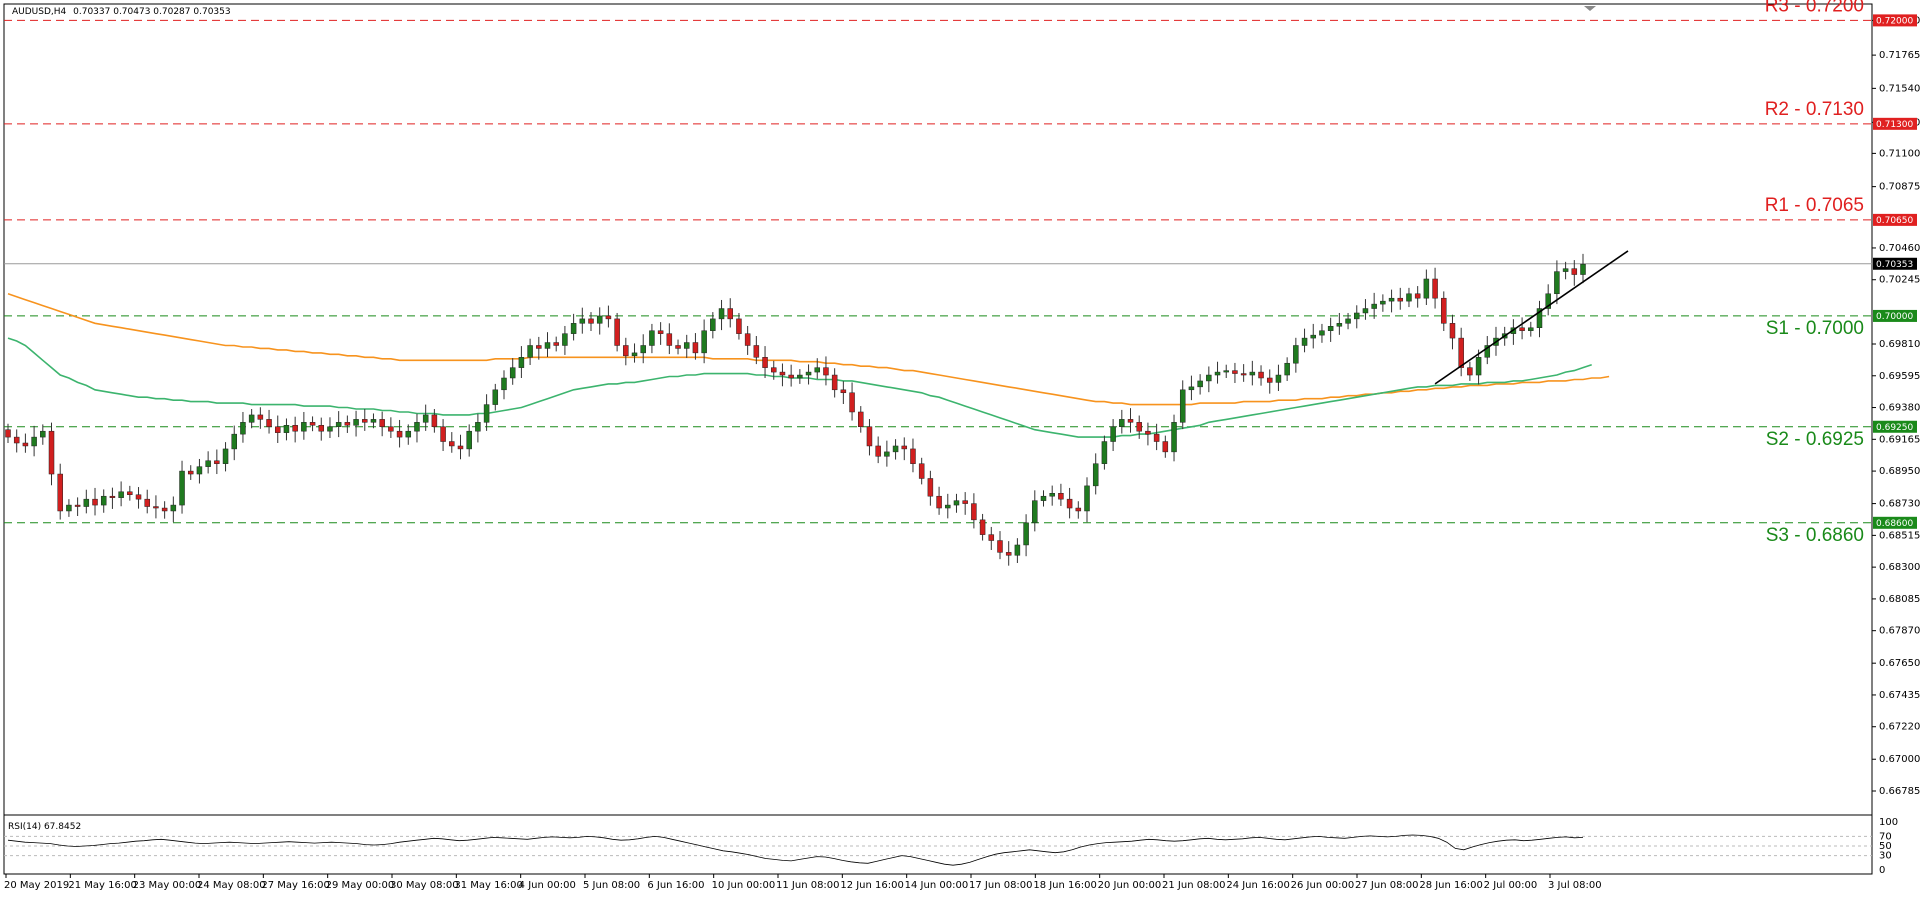 This screenshot has width=1923, height=905. Describe the element at coordinates (151, 12) in the screenshot. I see `header-ohlc: 0.70337 0.70473 0.70287 0.70353` at that location.